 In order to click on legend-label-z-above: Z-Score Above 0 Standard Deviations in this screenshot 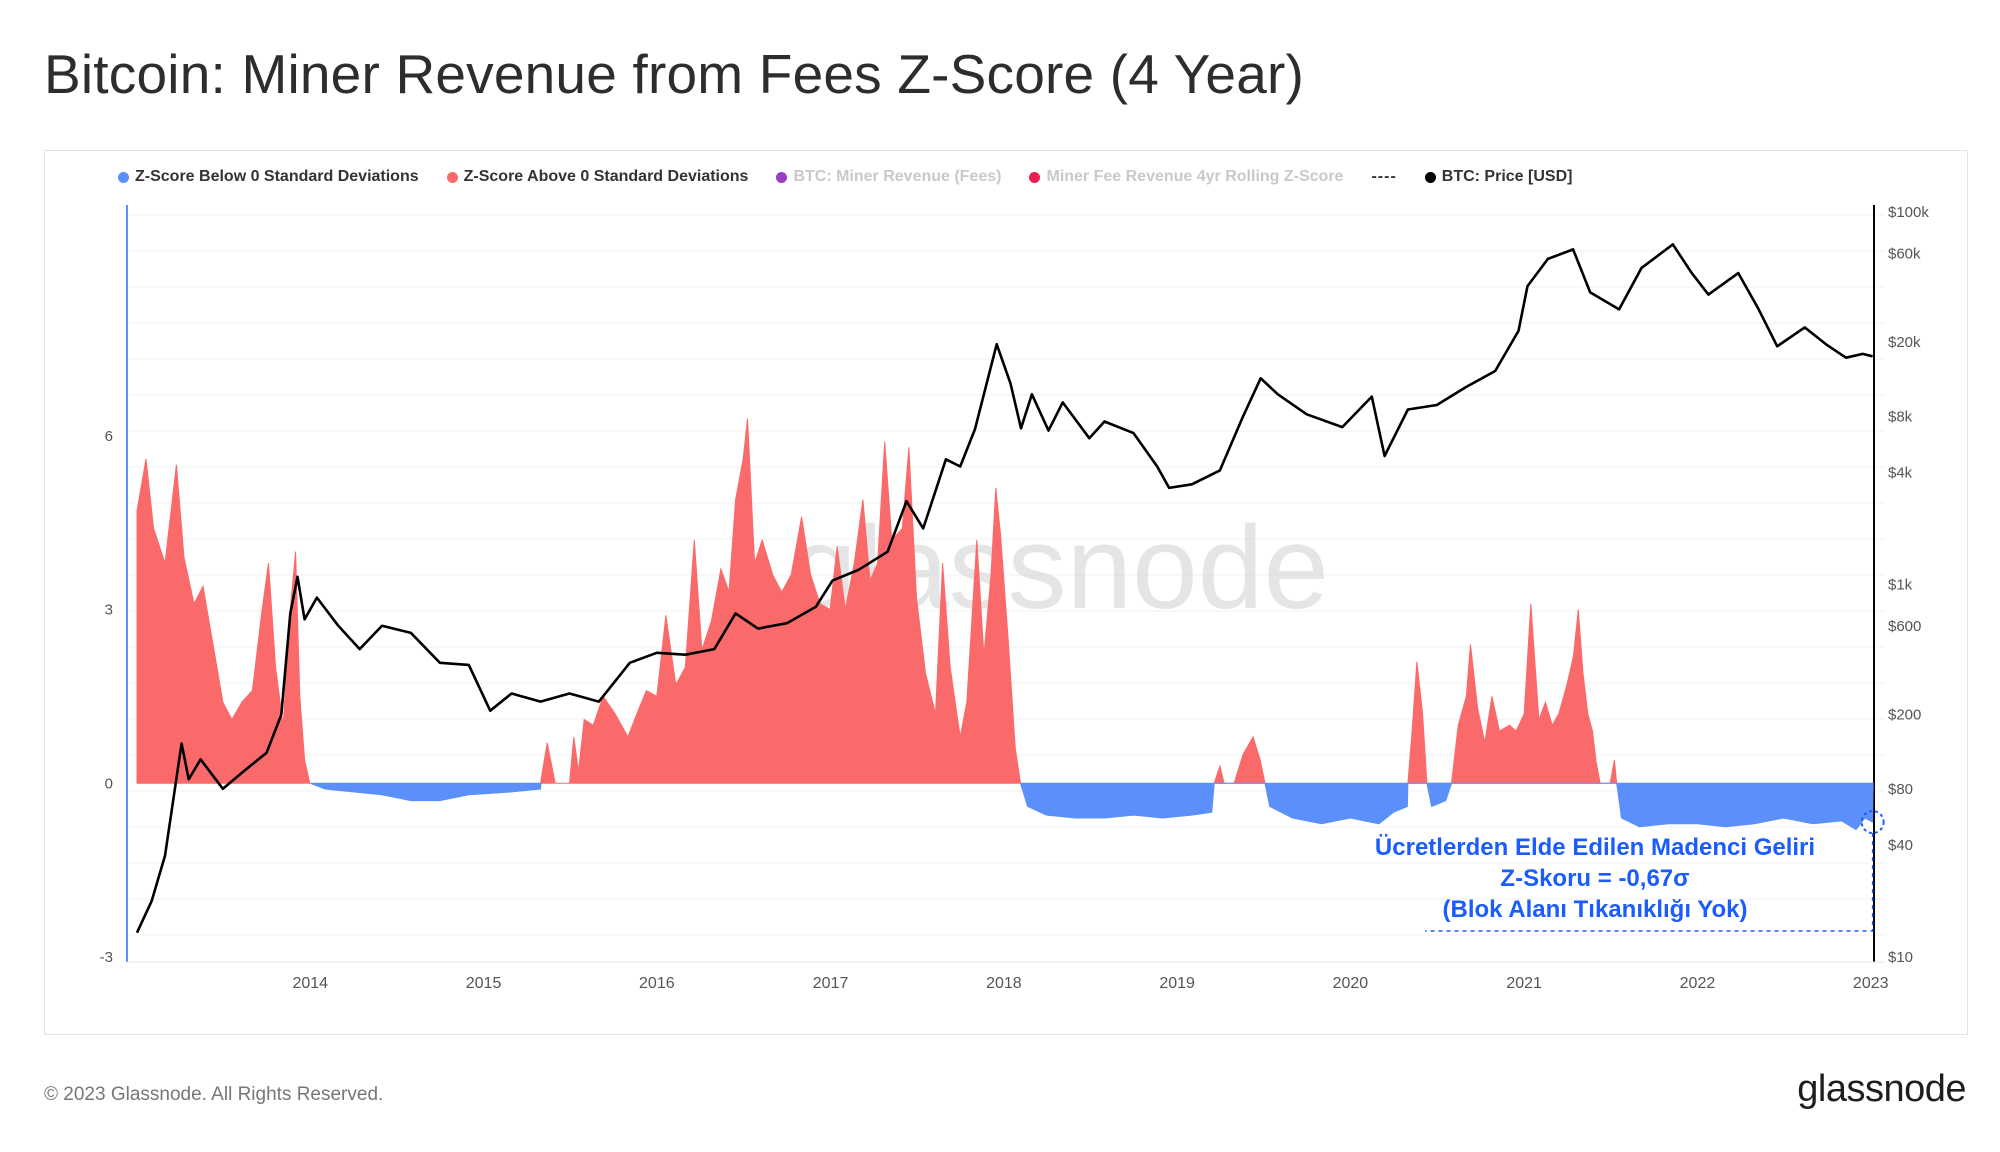, I will do `click(606, 176)`.